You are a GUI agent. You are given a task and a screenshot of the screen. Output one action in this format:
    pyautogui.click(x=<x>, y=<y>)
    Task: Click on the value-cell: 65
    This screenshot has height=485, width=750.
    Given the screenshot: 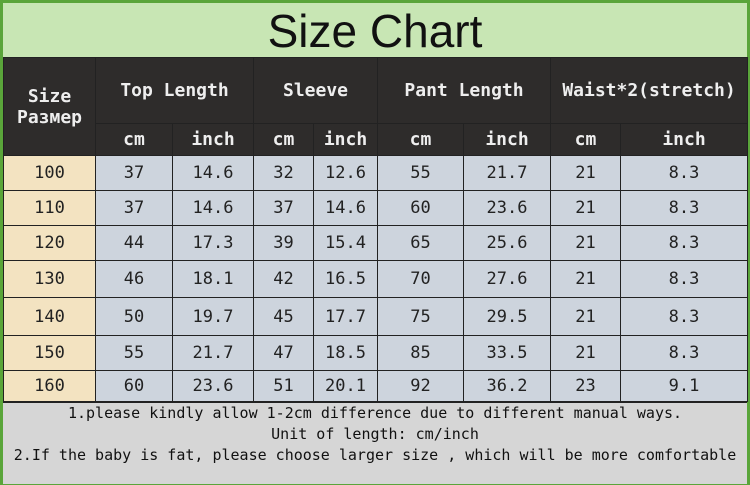 What is the action you would take?
    pyautogui.click(x=420, y=243)
    